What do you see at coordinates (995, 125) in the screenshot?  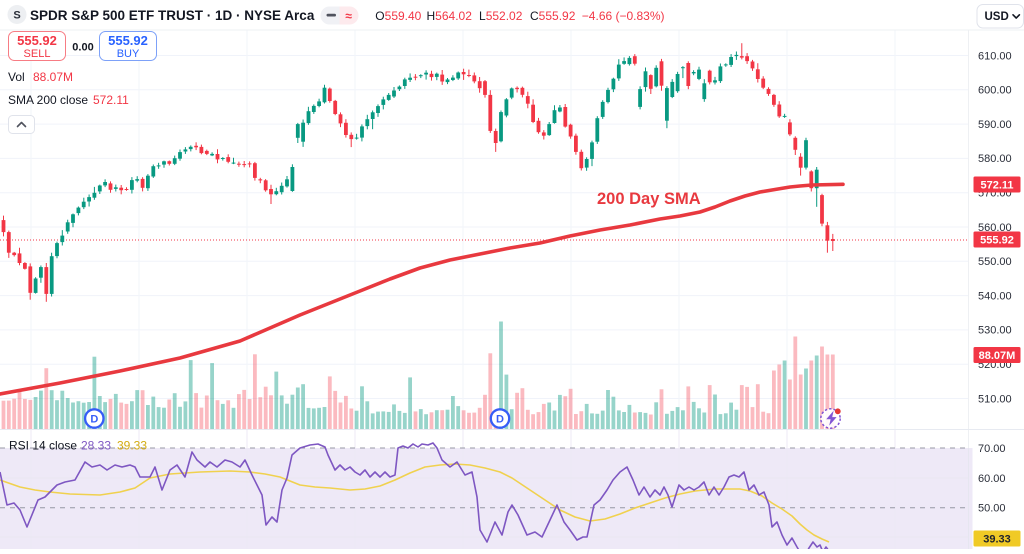 I see `svg-text: 590.00` at bounding box center [995, 125].